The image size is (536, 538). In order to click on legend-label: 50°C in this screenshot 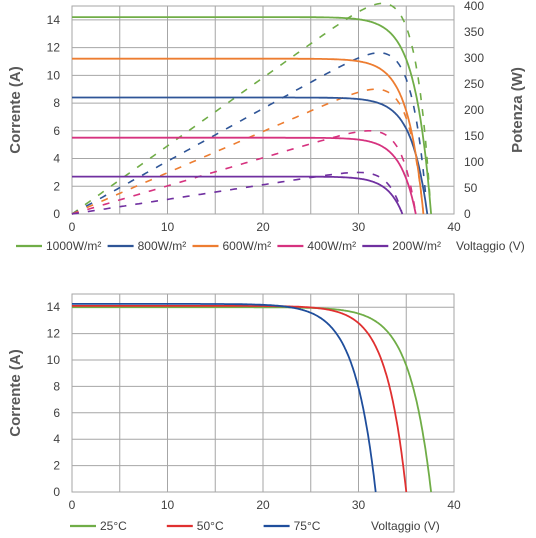, I will do `click(210, 526)`.